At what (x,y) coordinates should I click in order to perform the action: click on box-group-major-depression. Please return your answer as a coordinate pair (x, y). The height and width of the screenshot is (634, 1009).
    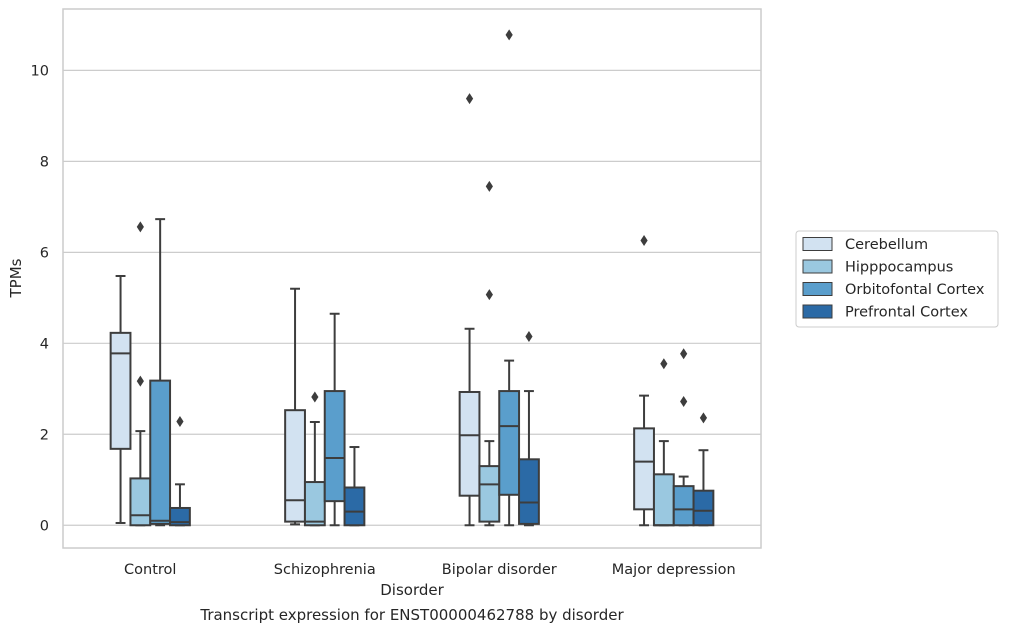
    Looking at the image, I should click on (674, 381).